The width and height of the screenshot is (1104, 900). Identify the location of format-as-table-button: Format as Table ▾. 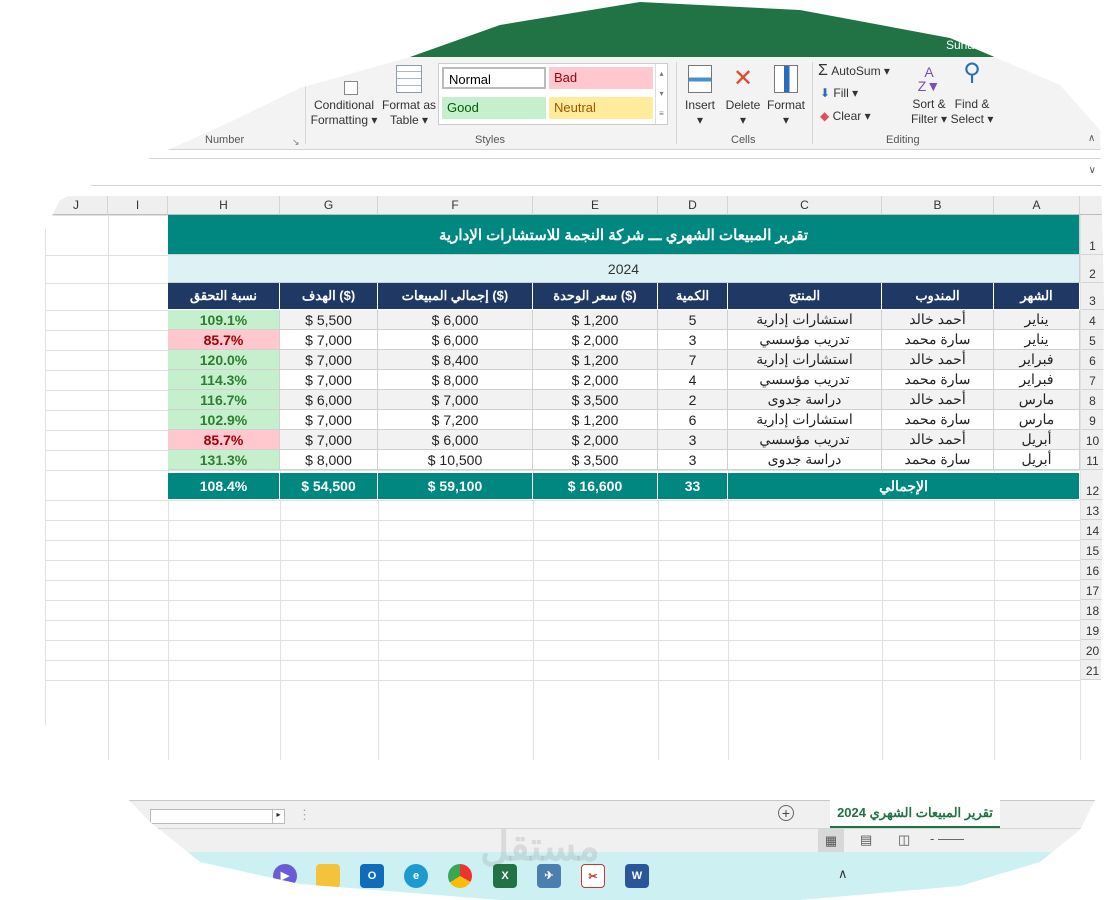
(409, 96).